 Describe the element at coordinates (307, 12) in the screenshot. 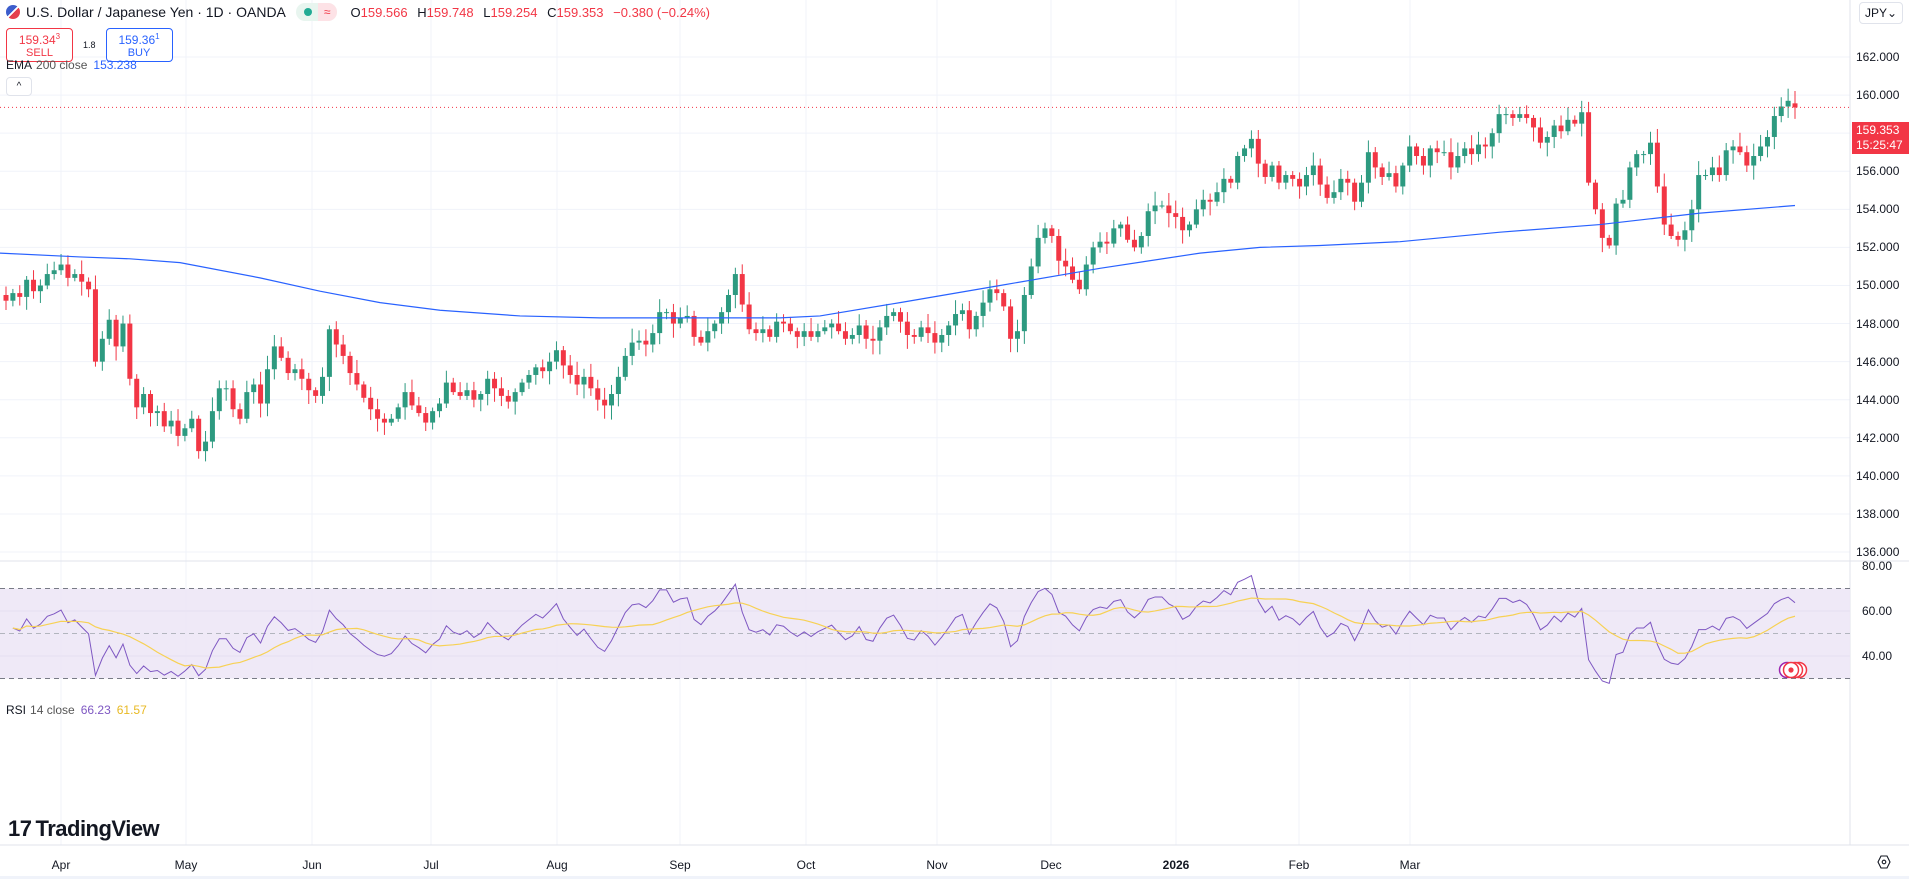

I see `market-open-dot-icon` at that location.